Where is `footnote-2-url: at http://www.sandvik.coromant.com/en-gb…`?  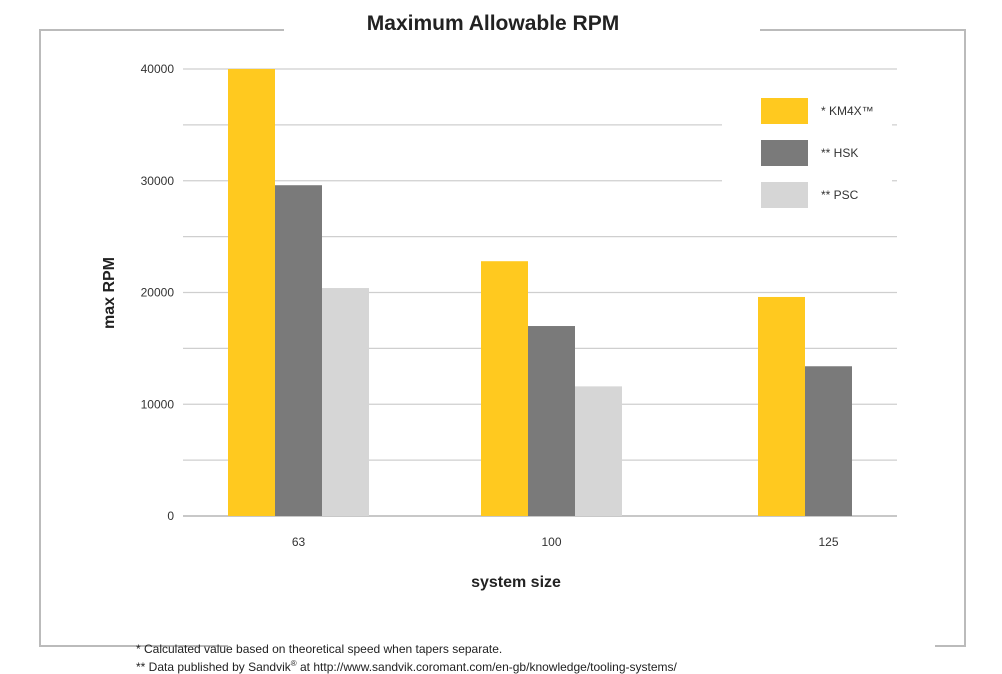
footnote-2-url: at http://www.sandvik.coromant.com/en-gb… is located at coordinates (486, 667).